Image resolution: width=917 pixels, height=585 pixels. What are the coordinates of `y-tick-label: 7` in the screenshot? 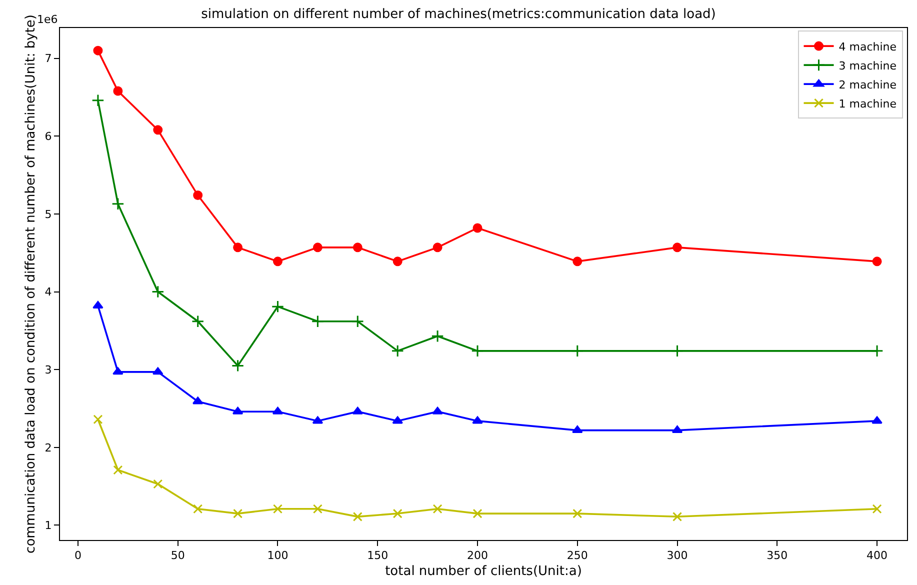 It's located at (48, 59).